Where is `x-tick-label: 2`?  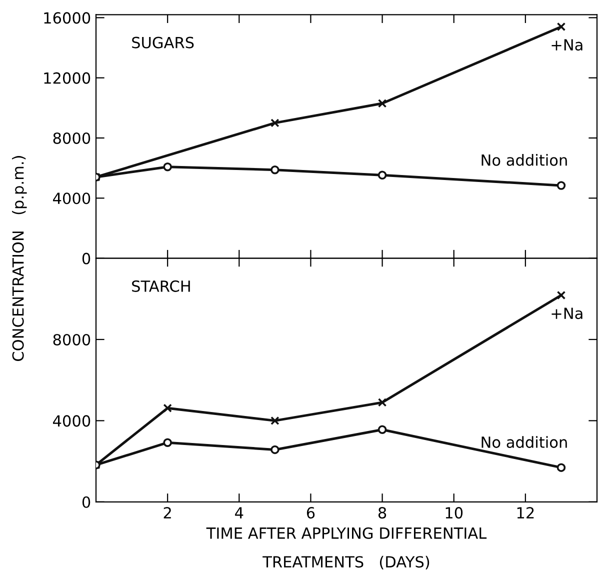 x-tick-label: 2 is located at coordinates (167, 512).